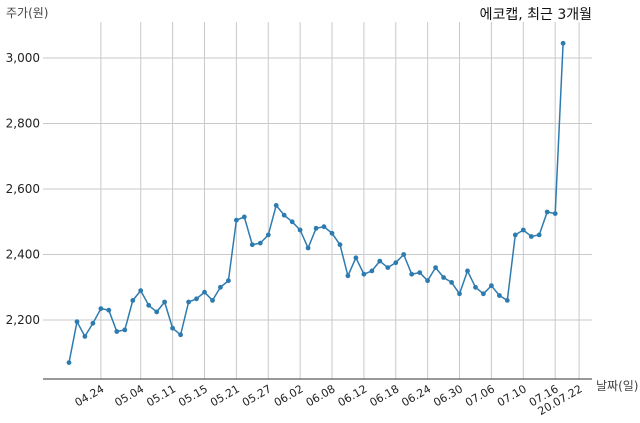 This screenshot has height=423, width=640. Describe the element at coordinates (161, 395) in the screenshot. I see `x-tick-label: 05.11` at that location.